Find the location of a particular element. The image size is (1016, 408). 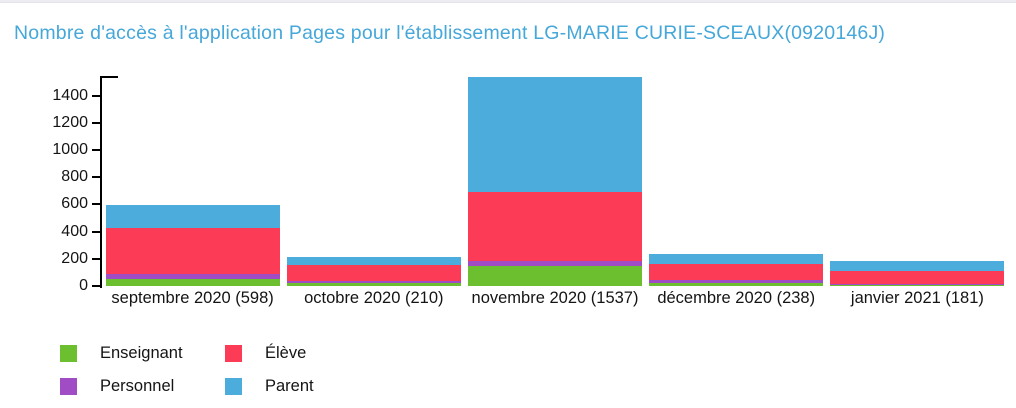

y-axis-tick-label: 0 is located at coordinates (83, 285).